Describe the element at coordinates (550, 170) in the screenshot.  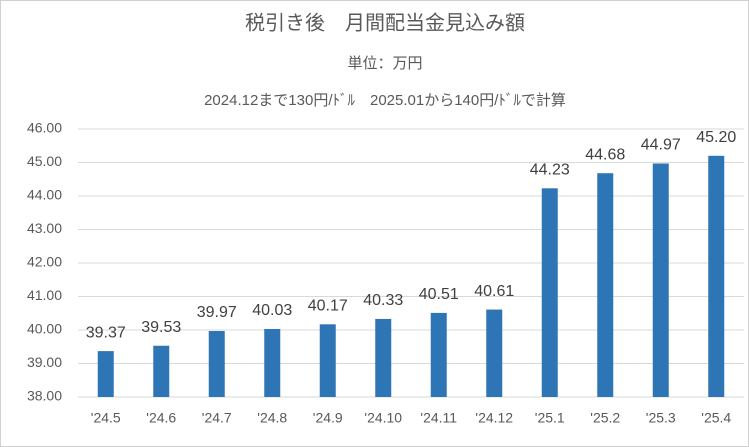
I see `data-label: 44.23` at that location.